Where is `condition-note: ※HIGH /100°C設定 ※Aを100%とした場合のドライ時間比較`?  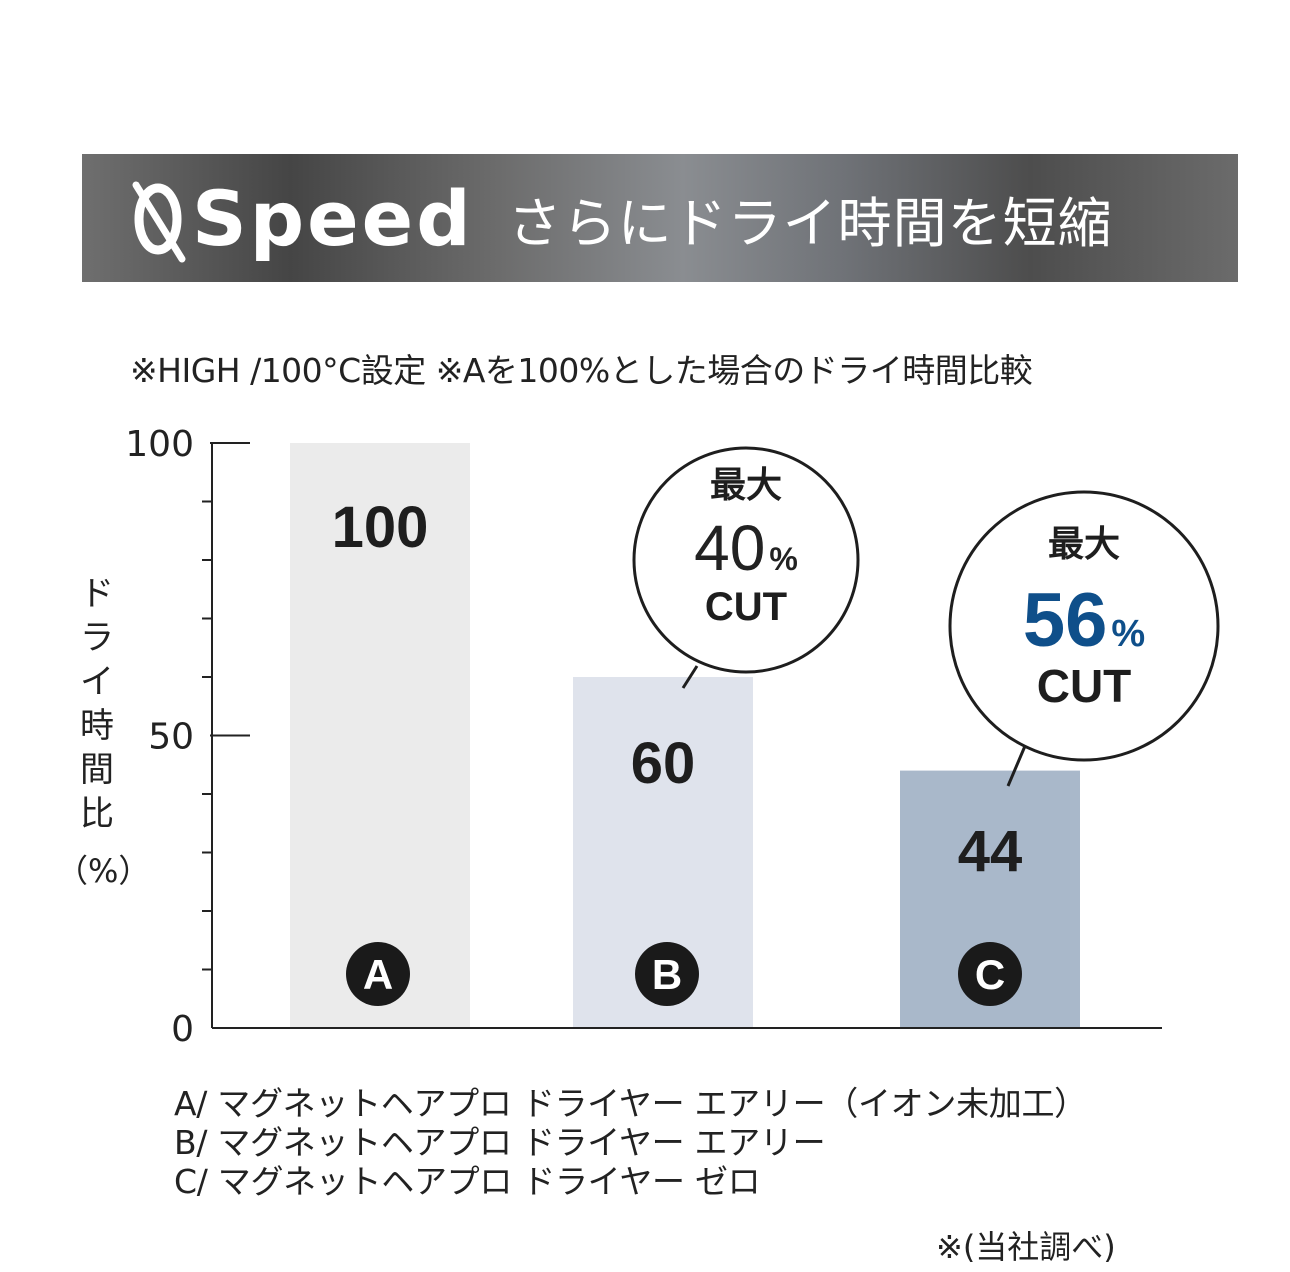 condition-note: ※HIGH /100°C設定 ※Aを100%とした場合のドライ時間比較 is located at coordinates (581, 370).